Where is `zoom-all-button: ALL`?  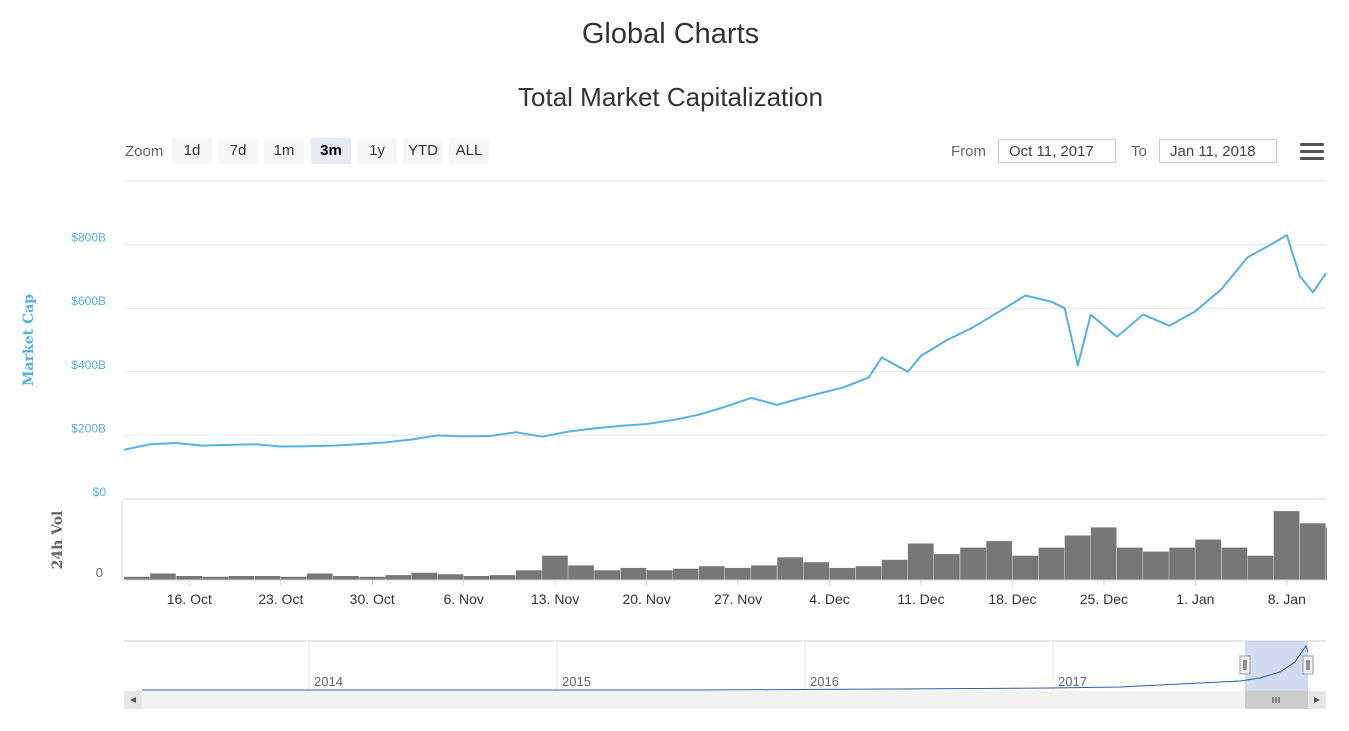 zoom-all-button: ALL is located at coordinates (469, 151).